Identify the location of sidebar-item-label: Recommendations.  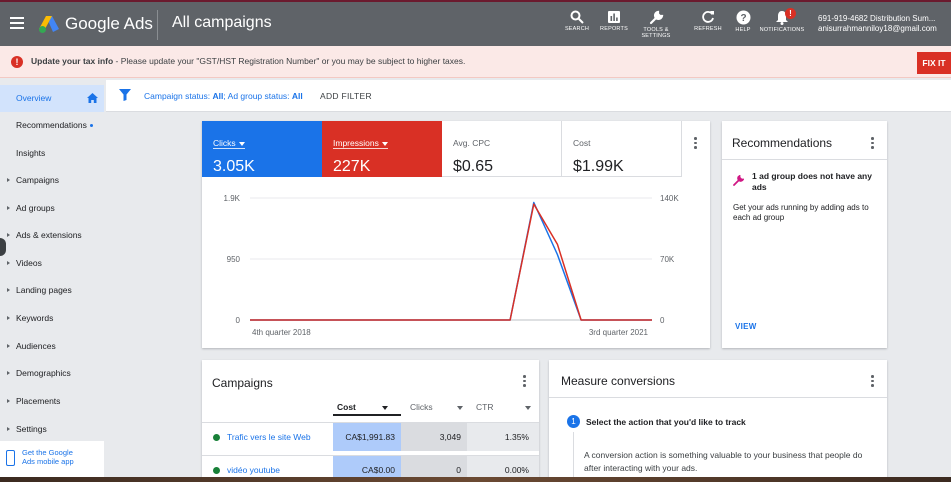
(51, 125).